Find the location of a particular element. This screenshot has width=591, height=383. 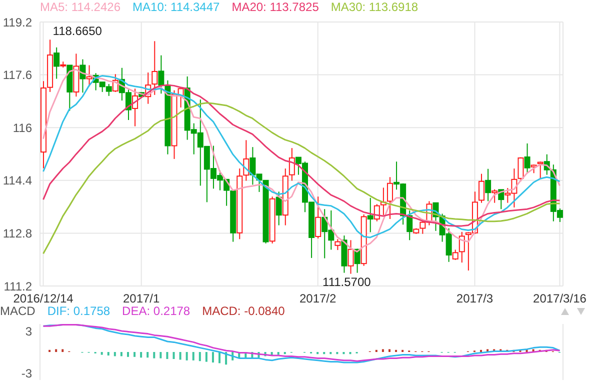

text: MACD: -0.0840 is located at coordinates (243, 311).